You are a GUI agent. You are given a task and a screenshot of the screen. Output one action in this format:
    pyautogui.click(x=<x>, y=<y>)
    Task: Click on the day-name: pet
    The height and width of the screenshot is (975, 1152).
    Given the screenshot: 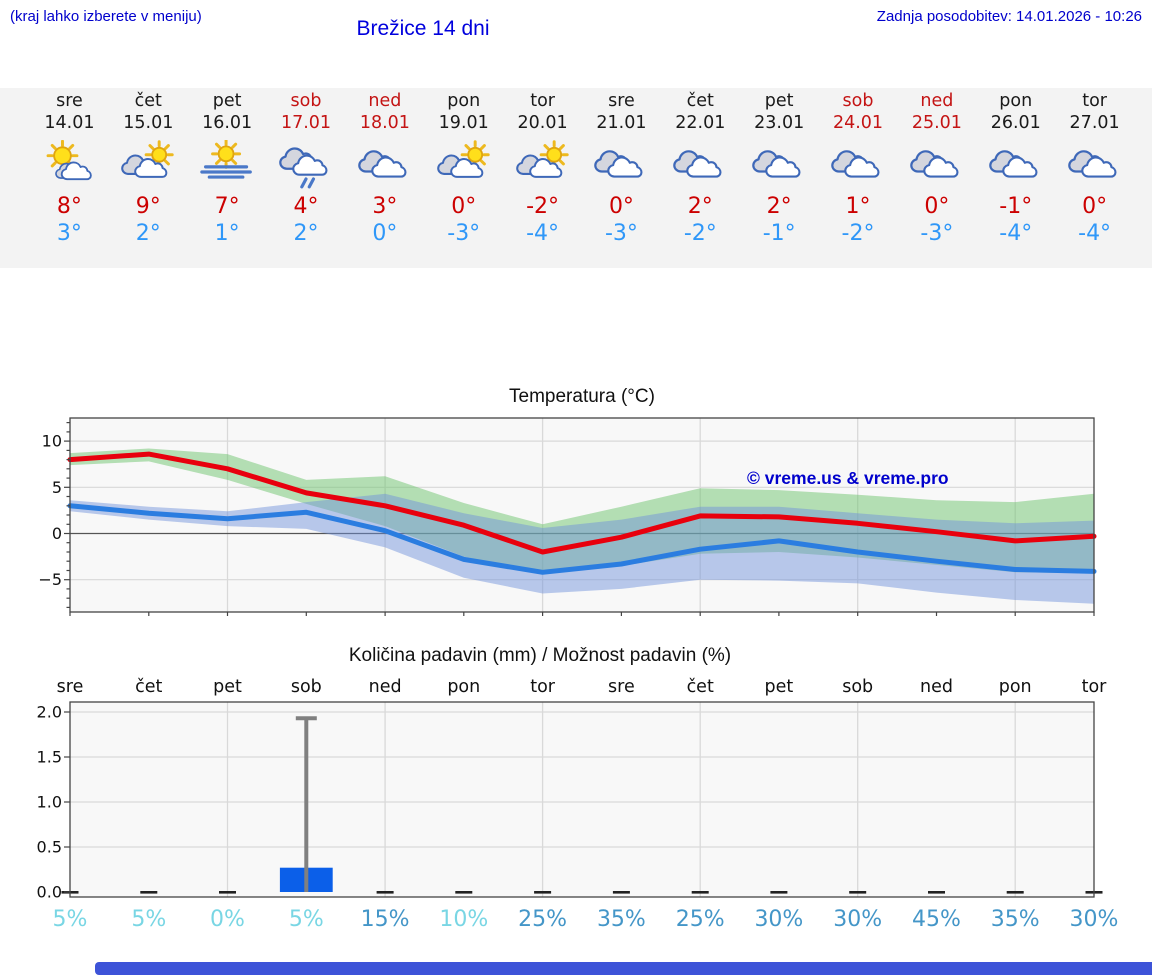 What is the action you would take?
    pyautogui.click(x=227, y=101)
    